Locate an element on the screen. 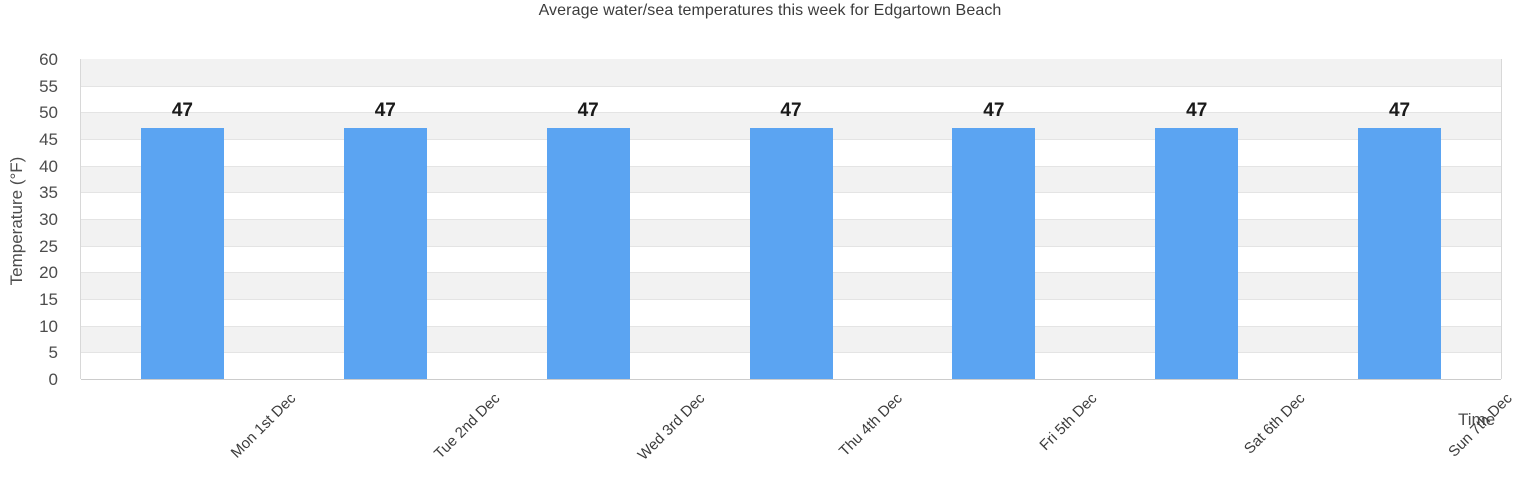 The width and height of the screenshot is (1540, 500). x-axis-tick-label: Sun 7th Dec is located at coordinates (1480, 425).